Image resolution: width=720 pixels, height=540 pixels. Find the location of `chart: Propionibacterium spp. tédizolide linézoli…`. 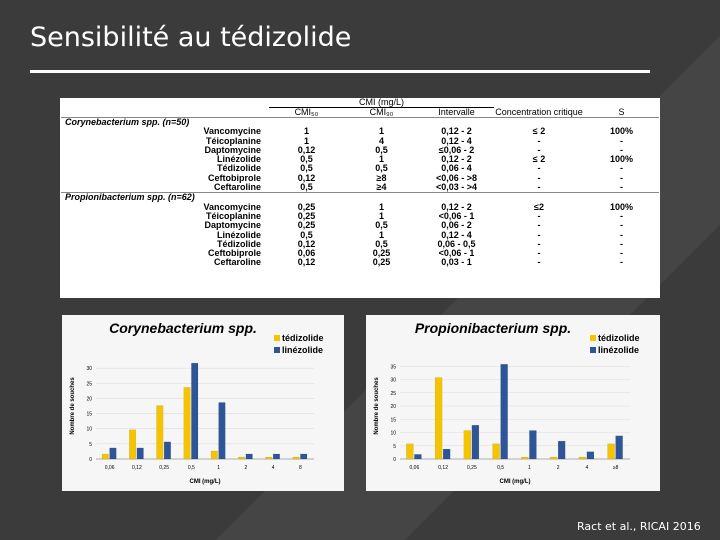

chart: Propionibacterium spp. tédizolide linézoli… is located at coordinates (507, 402).